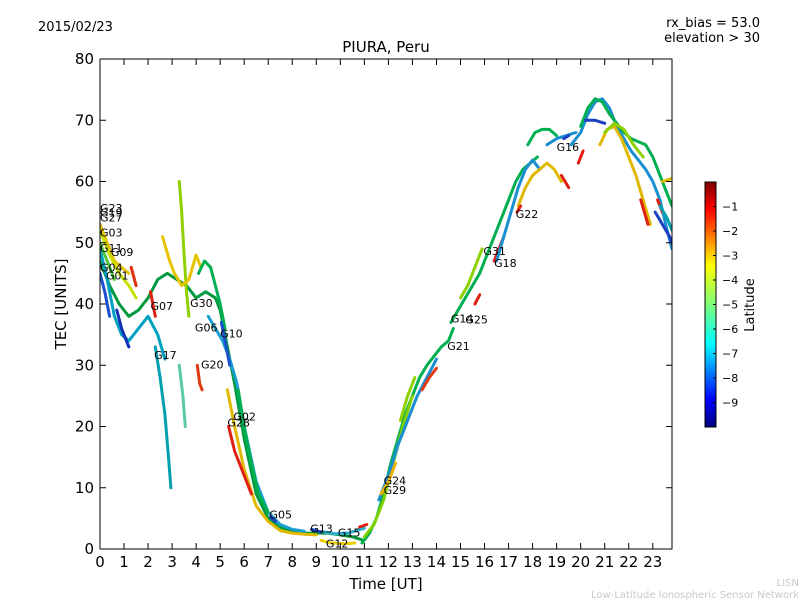  What do you see at coordinates (349, 533) in the screenshot?
I see `satellite-label: G15` at bounding box center [349, 533].